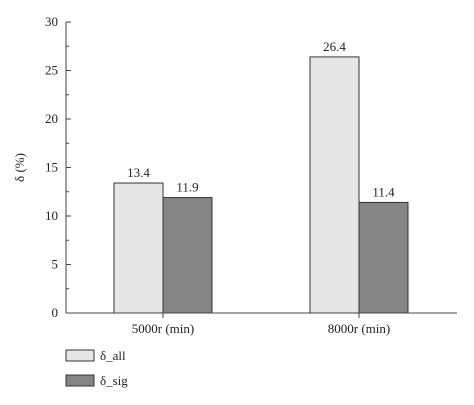 This screenshot has height=405, width=474. What do you see at coordinates (383, 191) in the screenshot?
I see `data-label: 11.4` at bounding box center [383, 191].